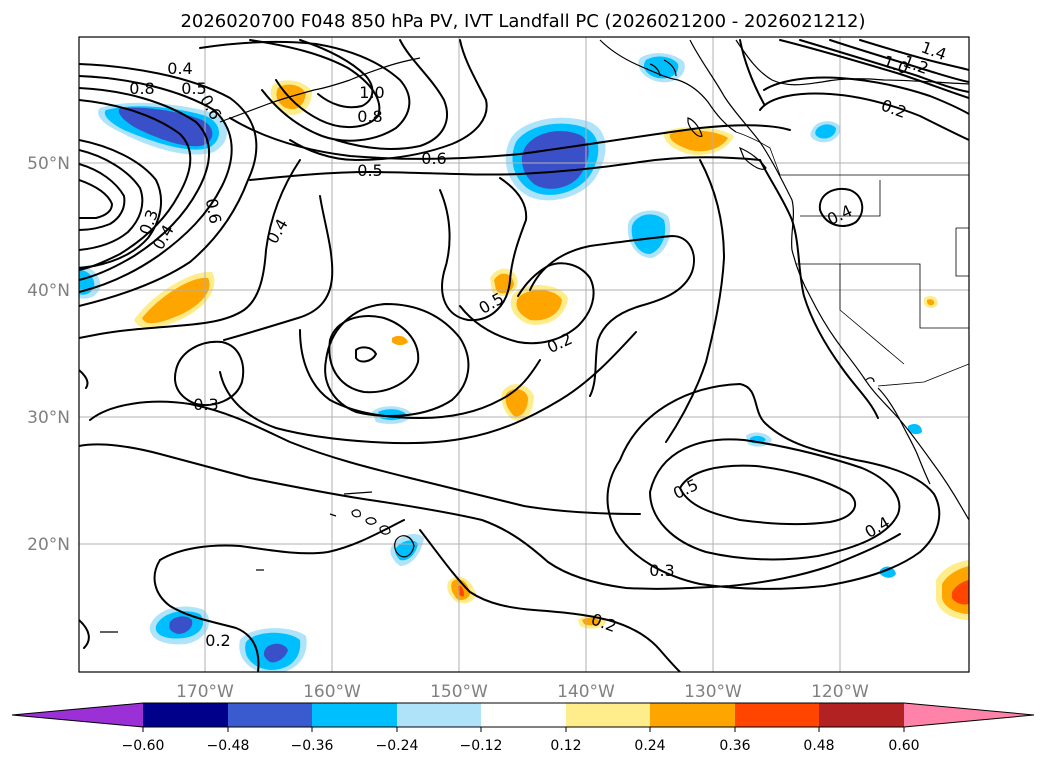 This screenshot has height=765, width=1047. I want to click on contour-04-west, so click(190, 249).